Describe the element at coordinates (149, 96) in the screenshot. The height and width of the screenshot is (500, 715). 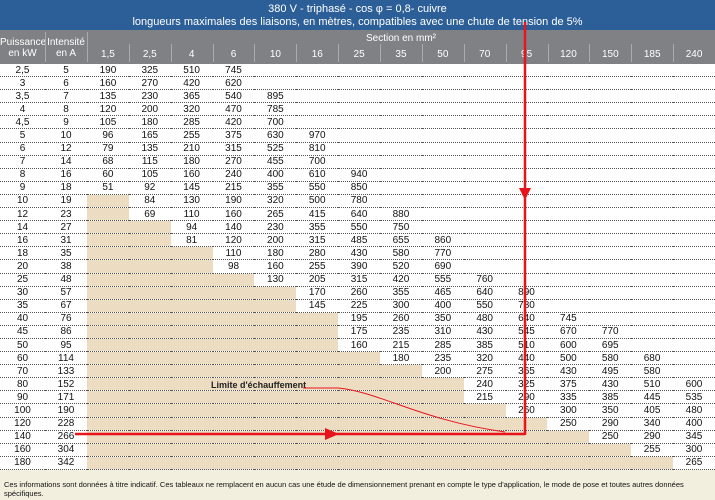
I see `length-cell: 230` at that location.